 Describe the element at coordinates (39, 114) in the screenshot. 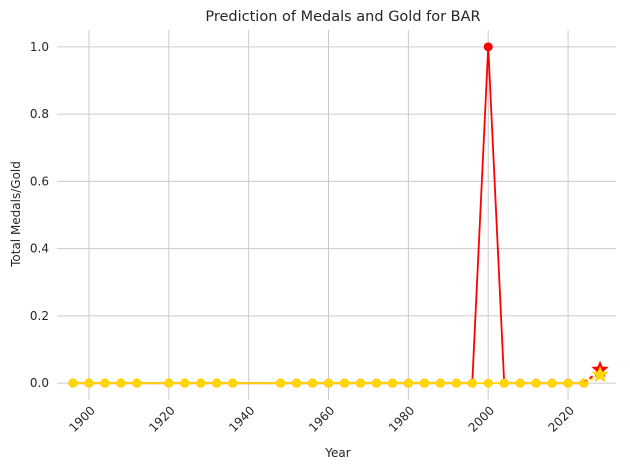

I see `y-tick-label: 0.8` at that location.